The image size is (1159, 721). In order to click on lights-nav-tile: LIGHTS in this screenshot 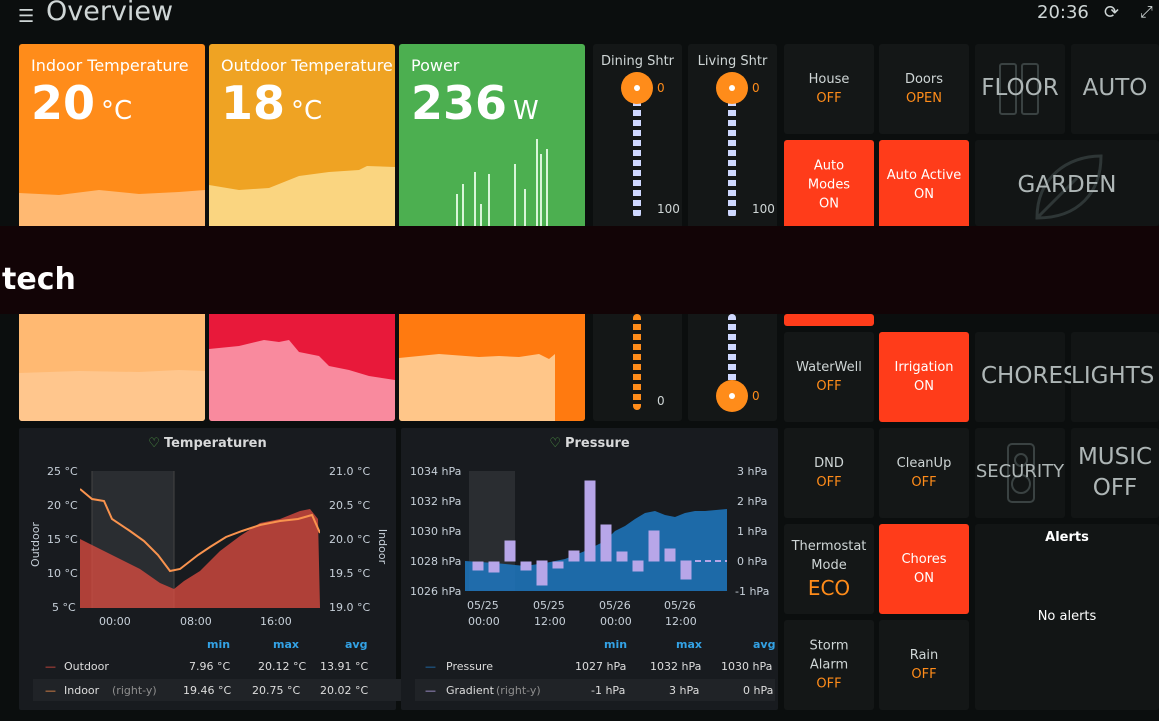, I will do `click(1115, 377)`.